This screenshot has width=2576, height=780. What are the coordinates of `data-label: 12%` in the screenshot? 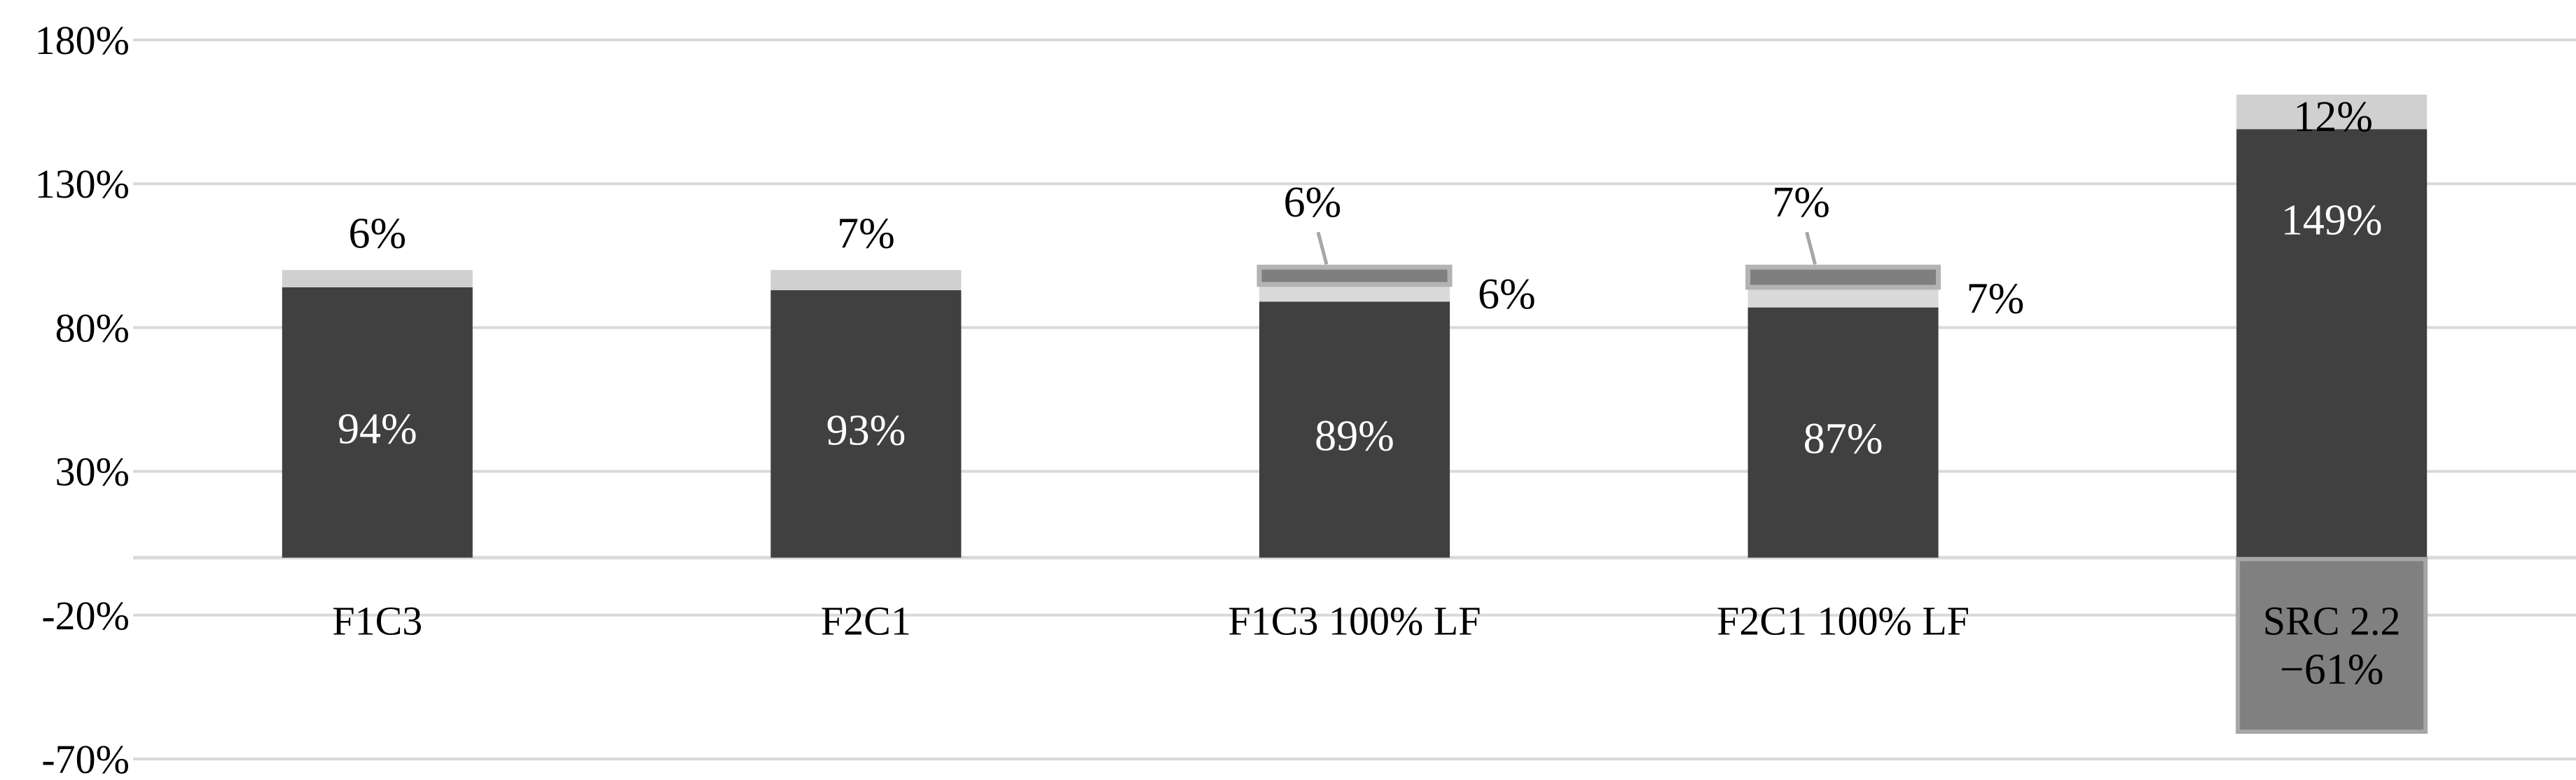 It's located at (2333, 117).